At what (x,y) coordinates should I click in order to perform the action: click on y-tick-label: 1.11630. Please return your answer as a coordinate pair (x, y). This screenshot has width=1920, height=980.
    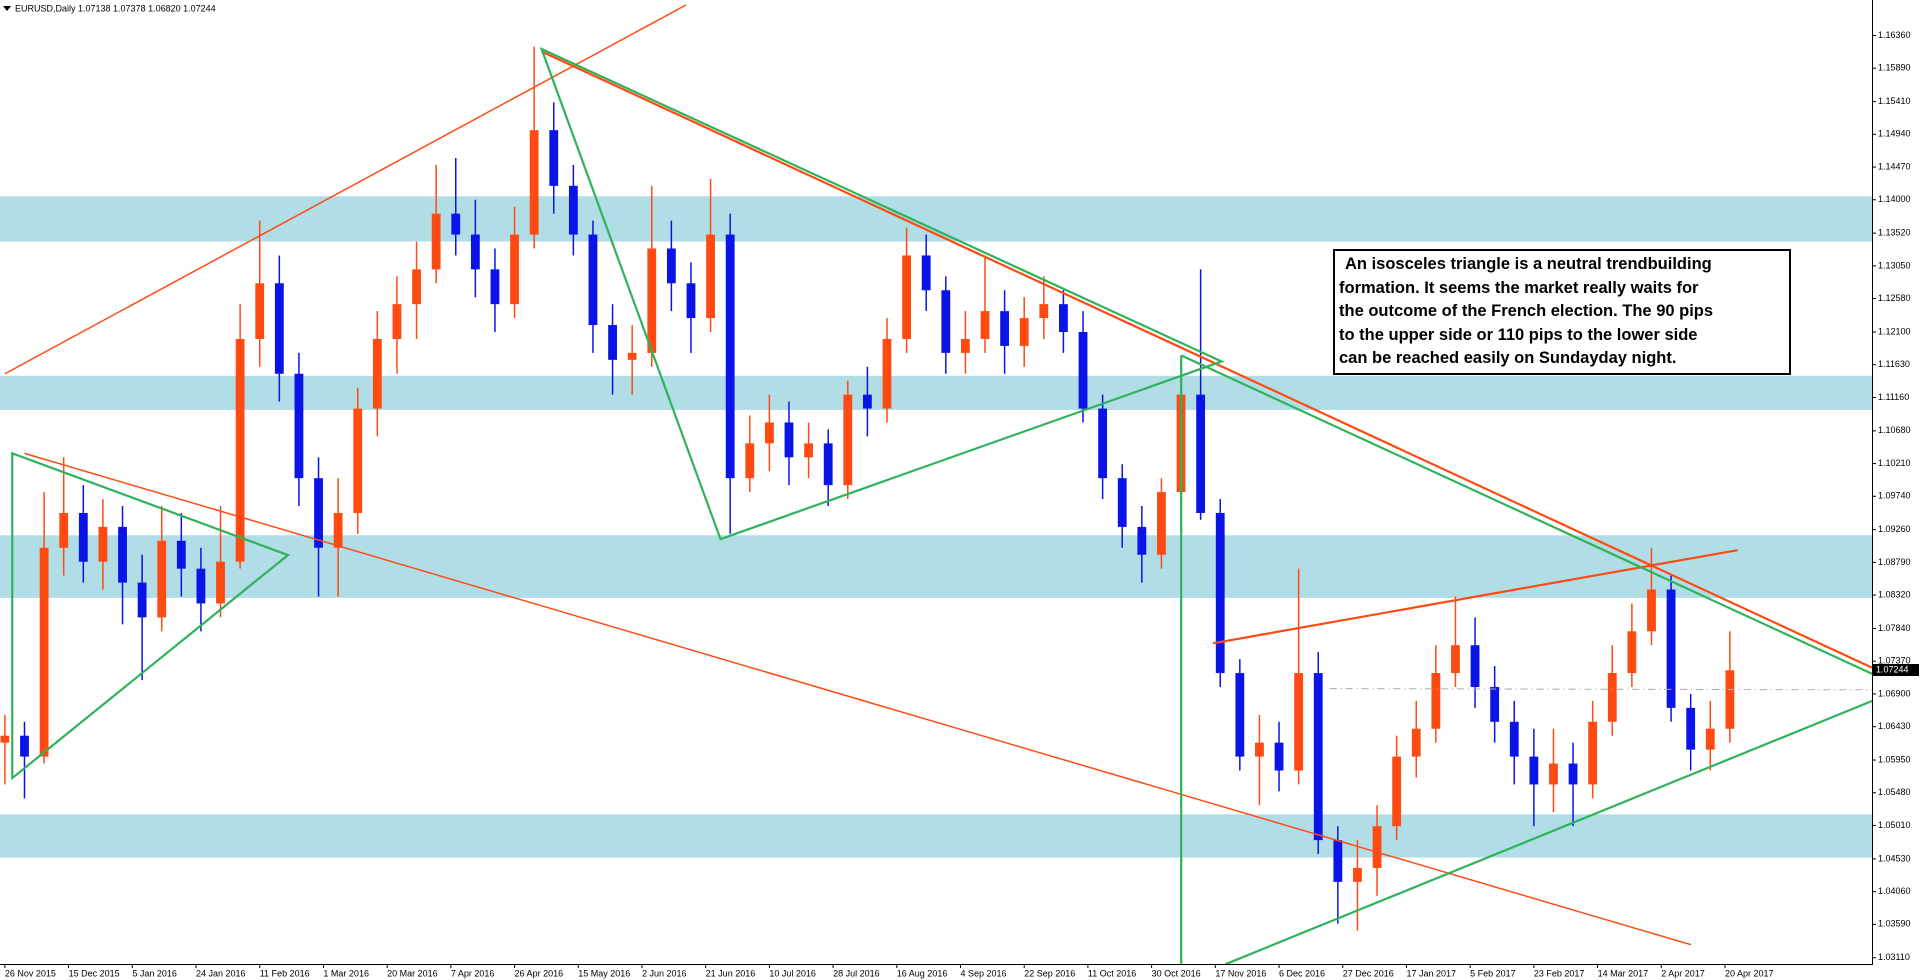
    Looking at the image, I should click on (1894, 364).